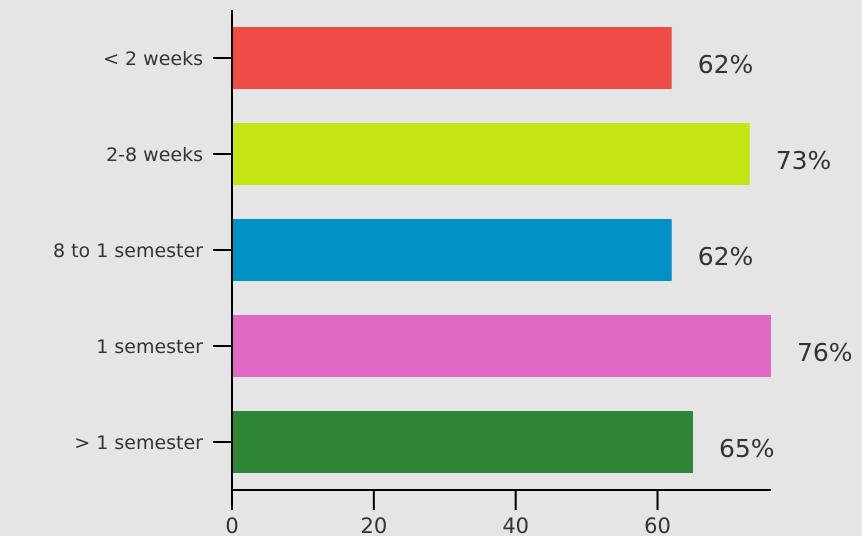 The image size is (862, 536). I want to click on value-label-1: 73%, so click(804, 160).